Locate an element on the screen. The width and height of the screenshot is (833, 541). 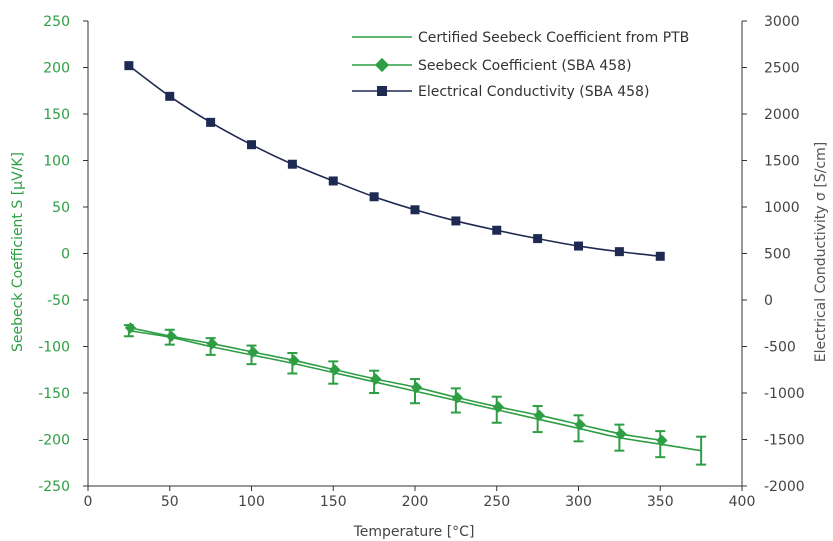
x-tick-label: 50 is located at coordinates (170, 502).